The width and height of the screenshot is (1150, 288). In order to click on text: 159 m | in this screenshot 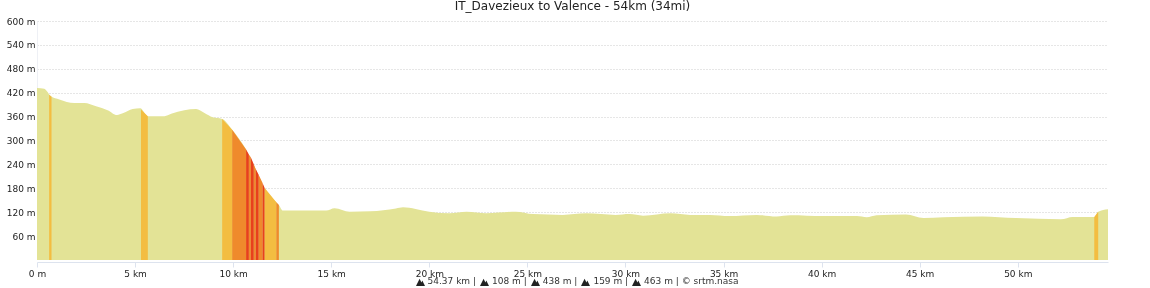, I will do `click(611, 281)`.